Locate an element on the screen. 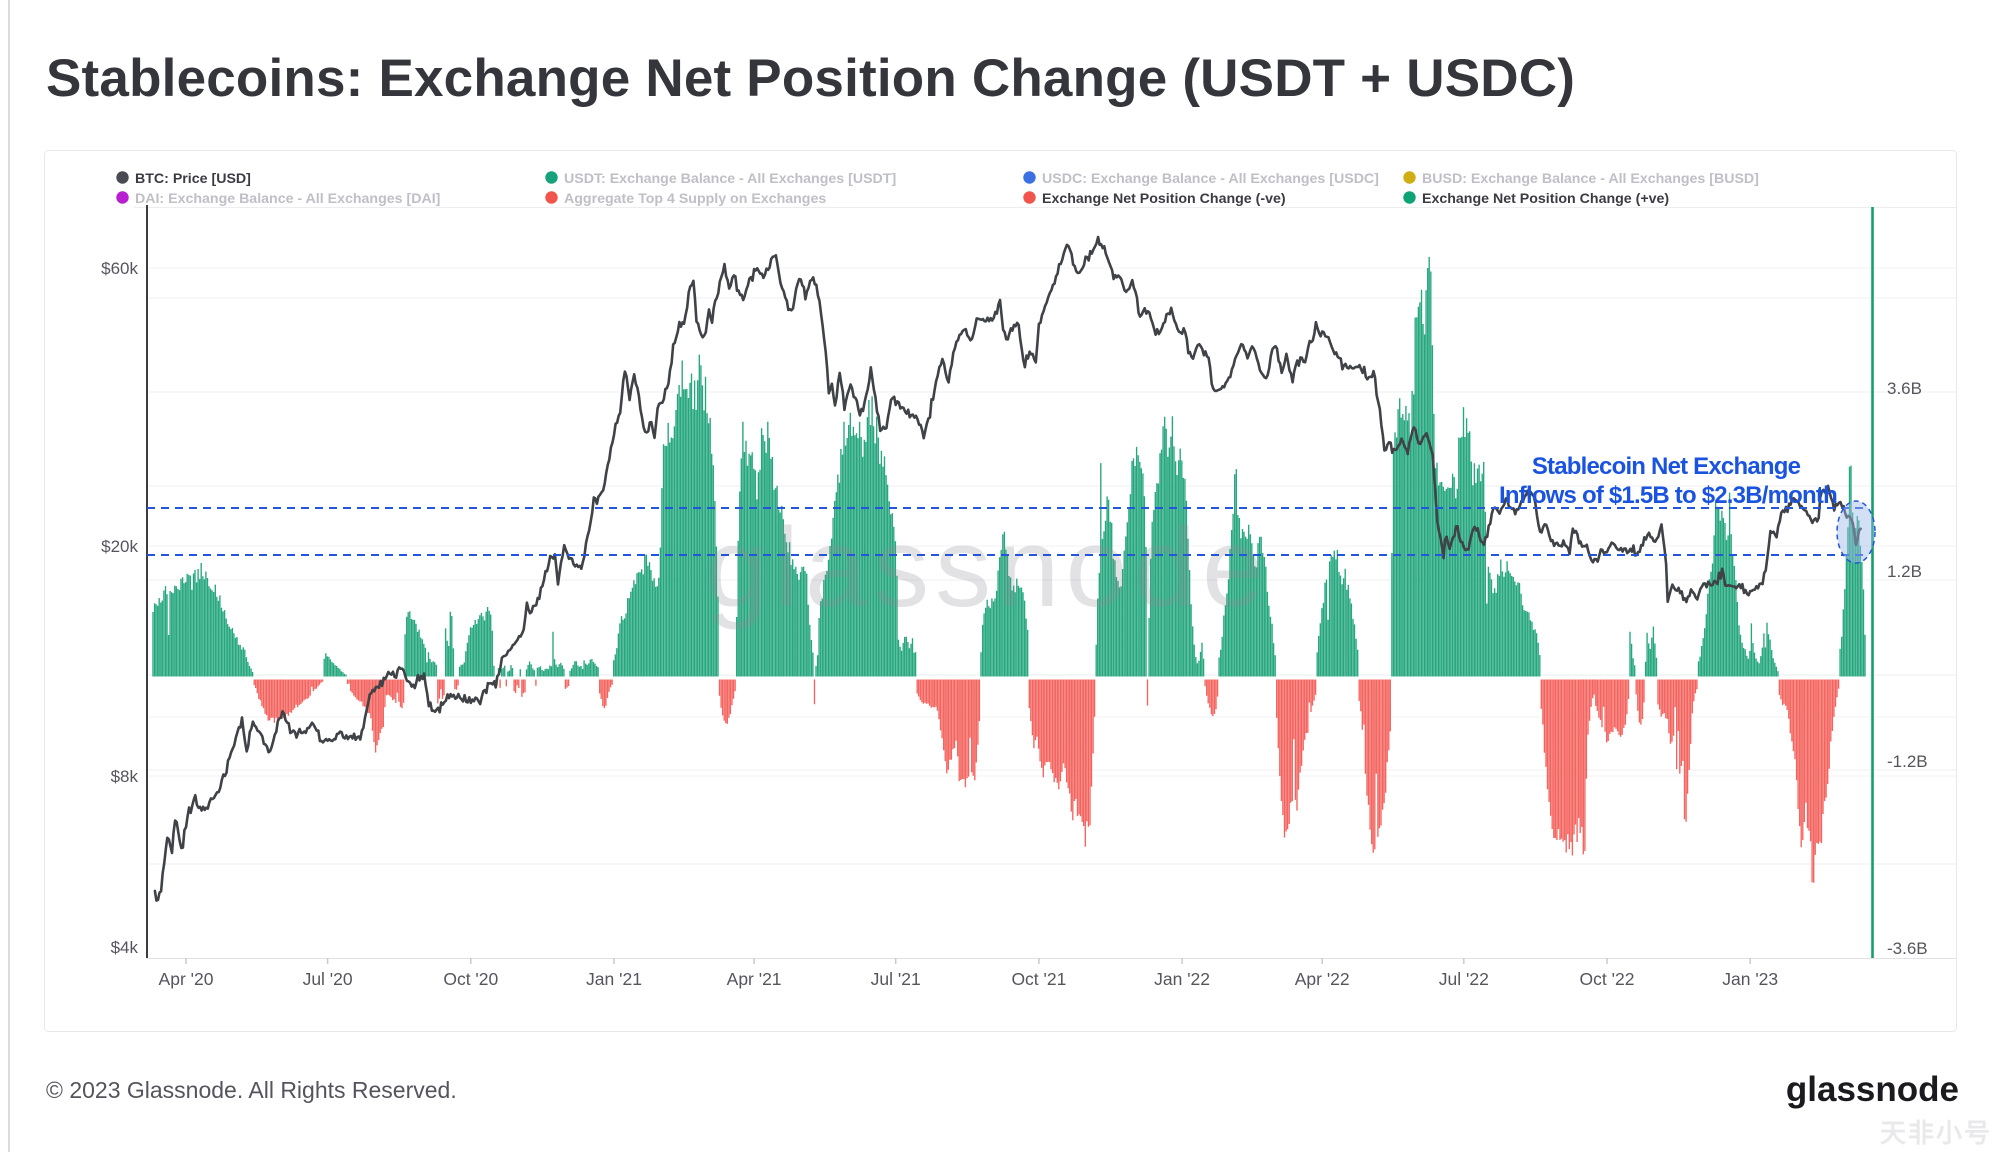  svg-text: Jul '21 is located at coordinates (896, 979).